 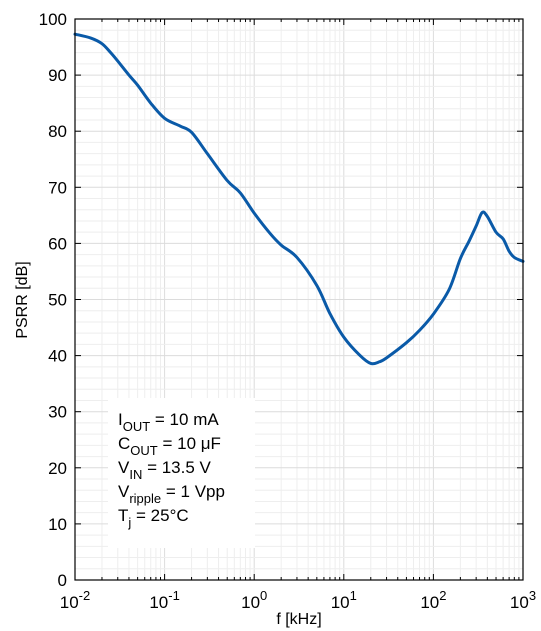 I want to click on x-tick-label: 10⁻¹, so click(x=164, y=600).